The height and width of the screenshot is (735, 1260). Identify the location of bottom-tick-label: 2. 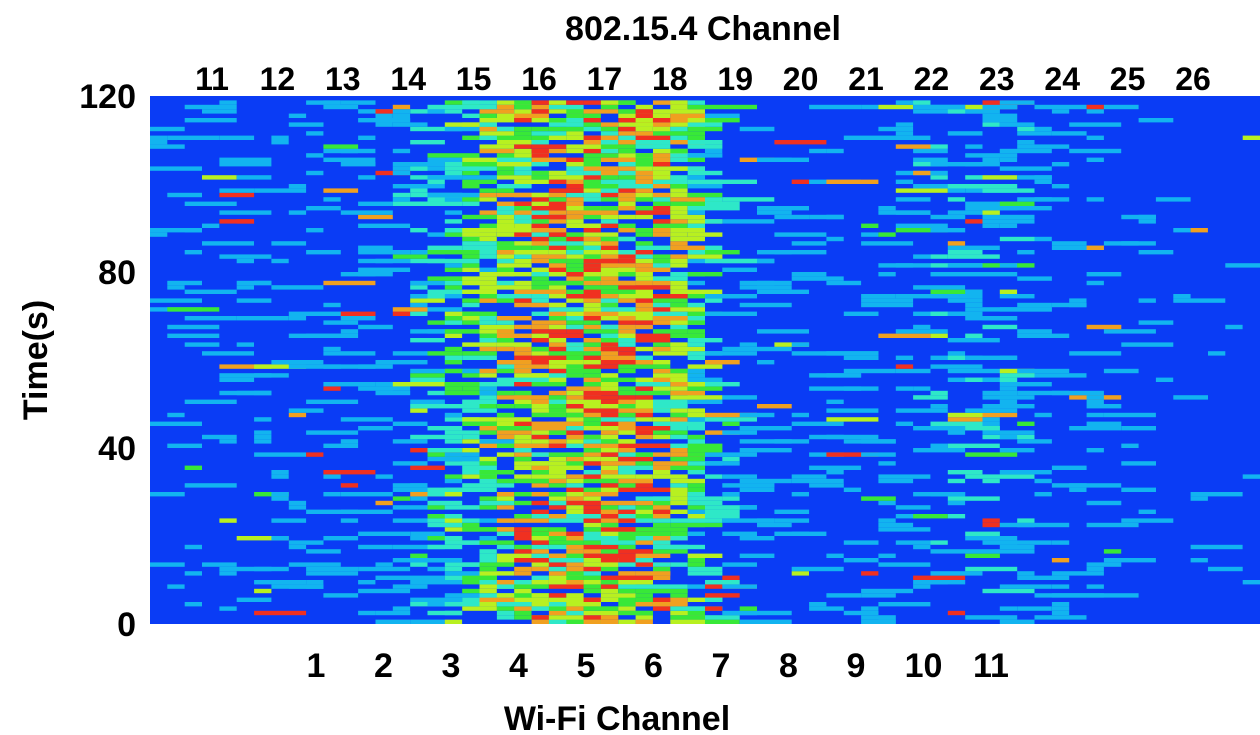
(383, 666).